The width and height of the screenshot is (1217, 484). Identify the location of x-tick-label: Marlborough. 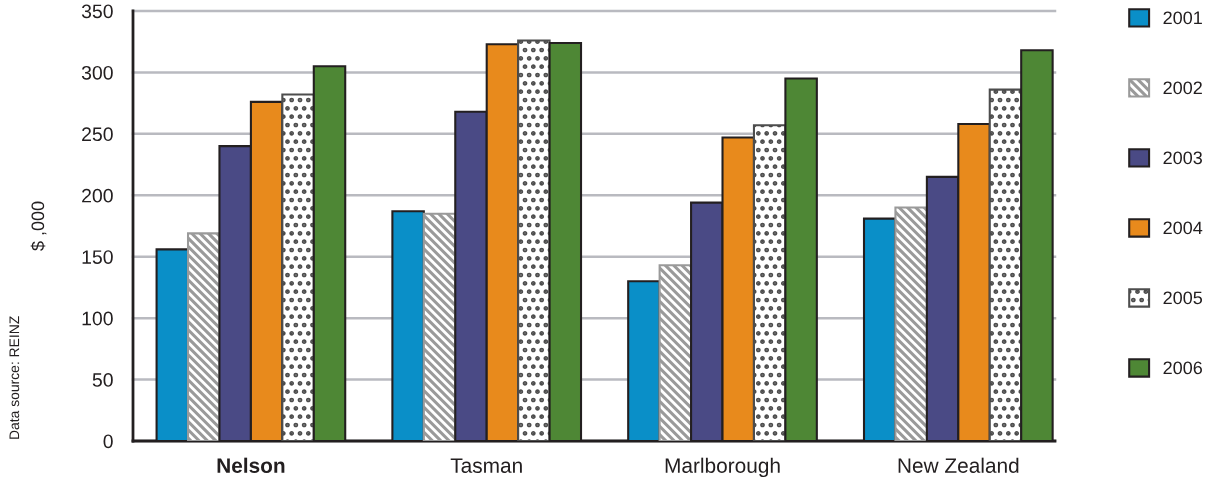
(722, 467).